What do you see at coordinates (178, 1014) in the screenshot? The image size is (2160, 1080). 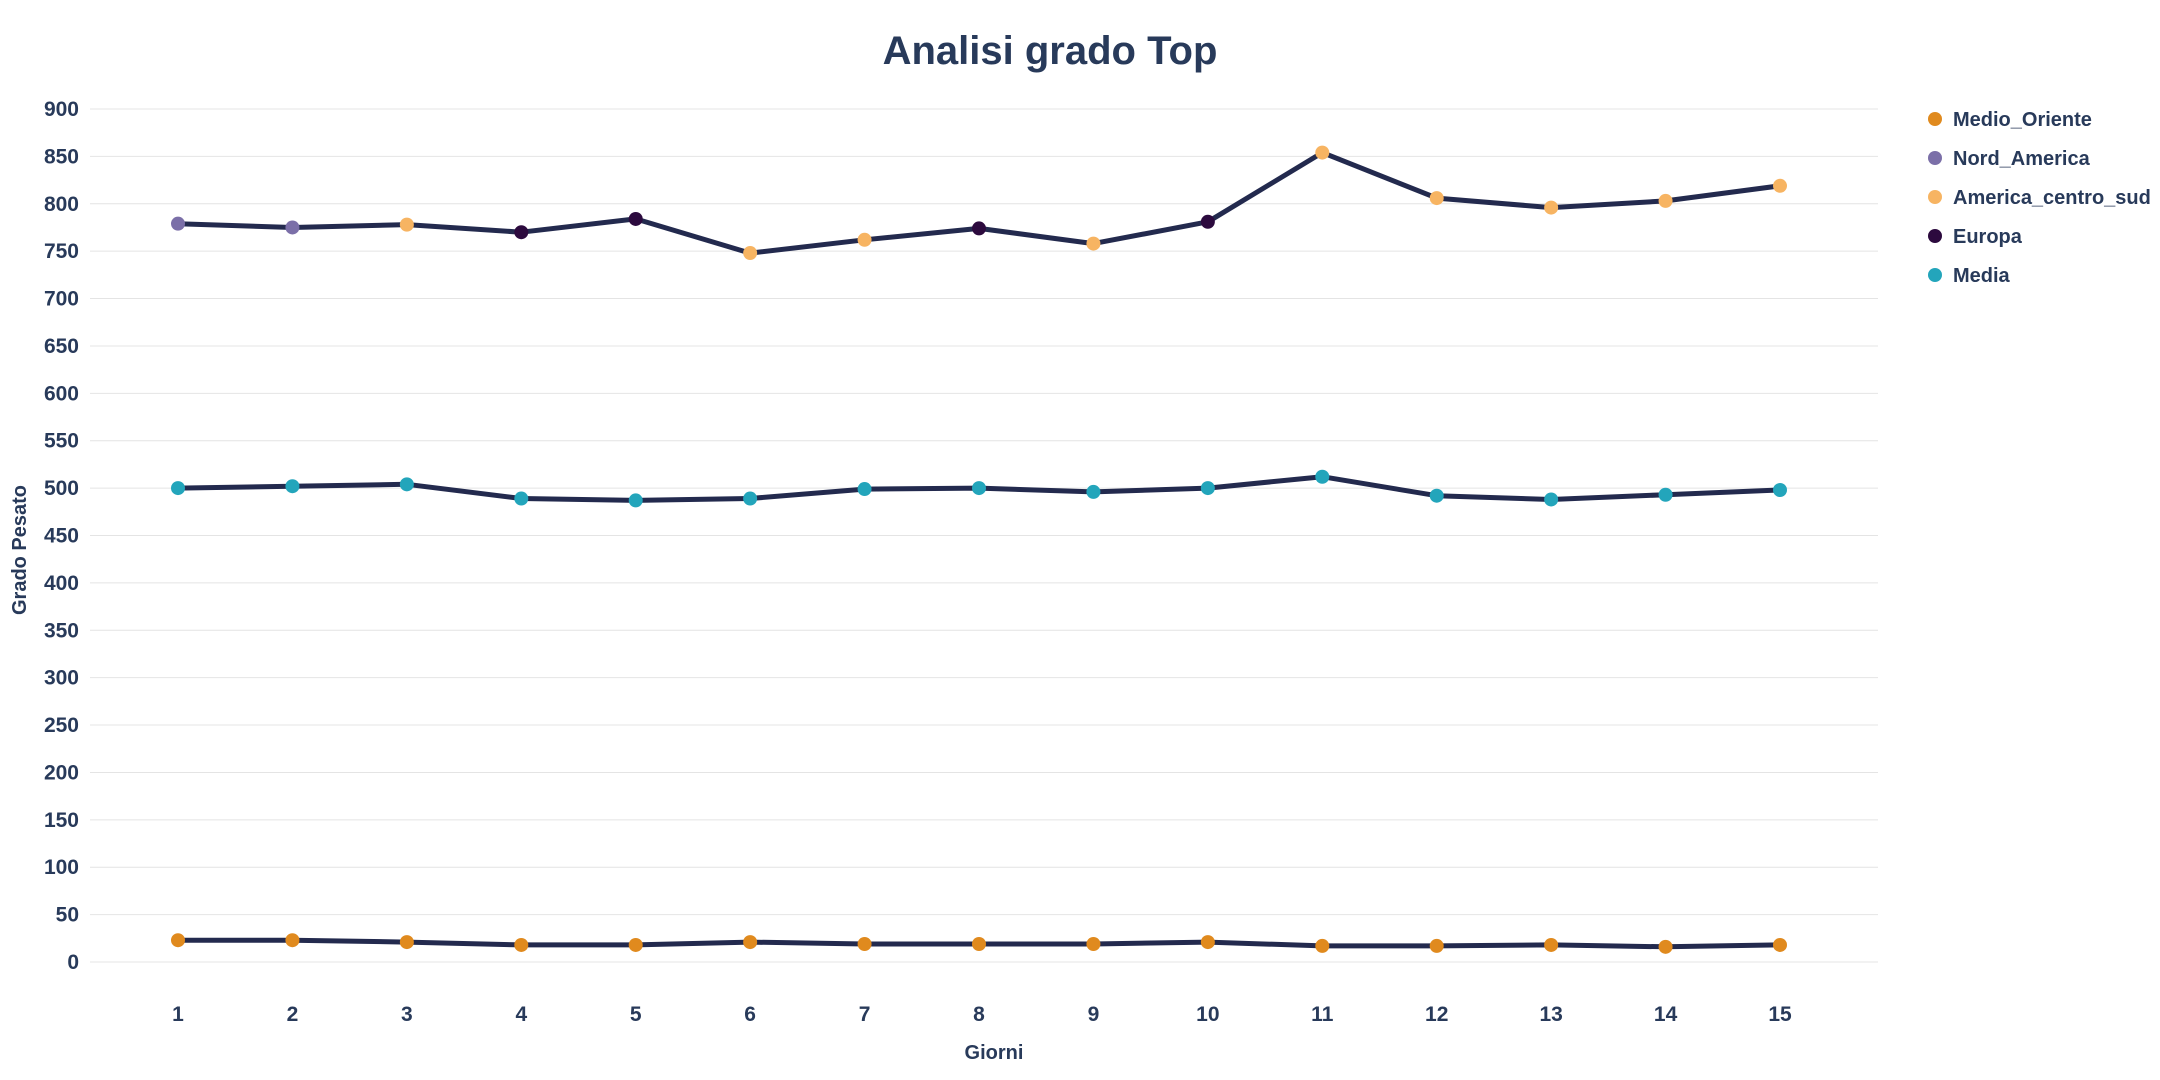 I see `x-tick-label: 1` at bounding box center [178, 1014].